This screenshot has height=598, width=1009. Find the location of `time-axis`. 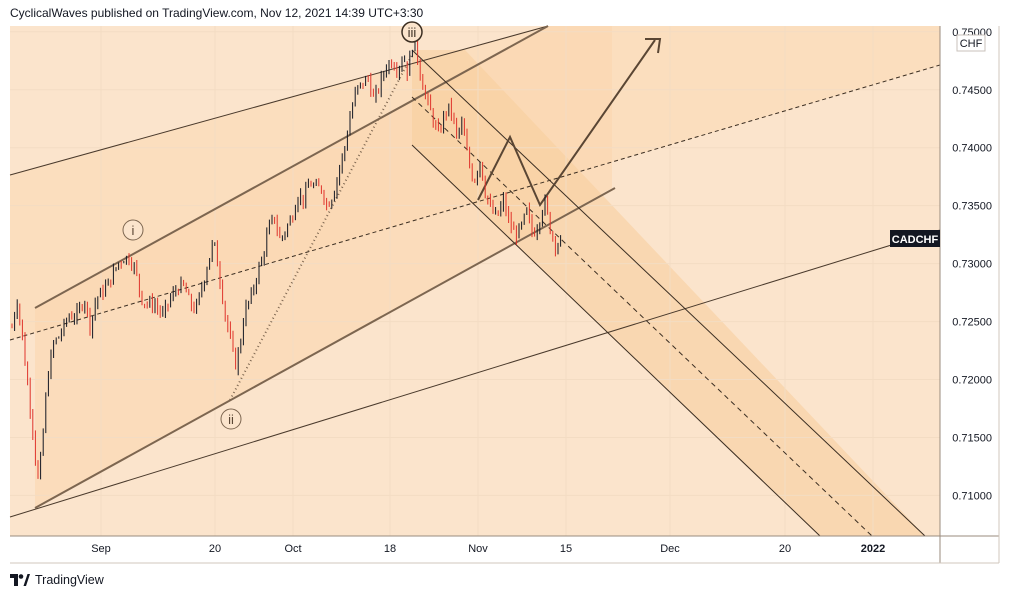

time-axis is located at coordinates (504, 549).